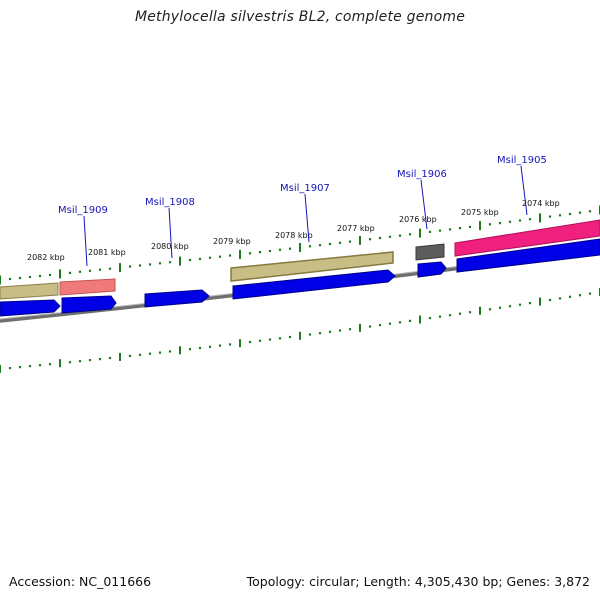 This screenshot has height=600, width=600. What do you see at coordinates (356, 228) in the screenshot?
I see `kbp-label: 2077 kbp` at bounding box center [356, 228].